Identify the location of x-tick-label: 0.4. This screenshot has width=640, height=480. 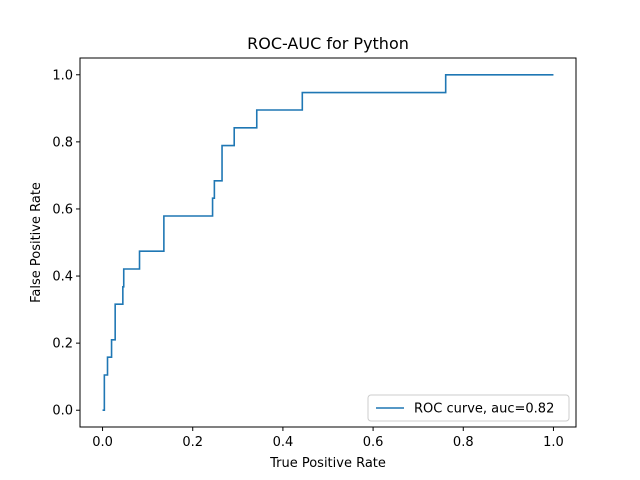
(283, 442).